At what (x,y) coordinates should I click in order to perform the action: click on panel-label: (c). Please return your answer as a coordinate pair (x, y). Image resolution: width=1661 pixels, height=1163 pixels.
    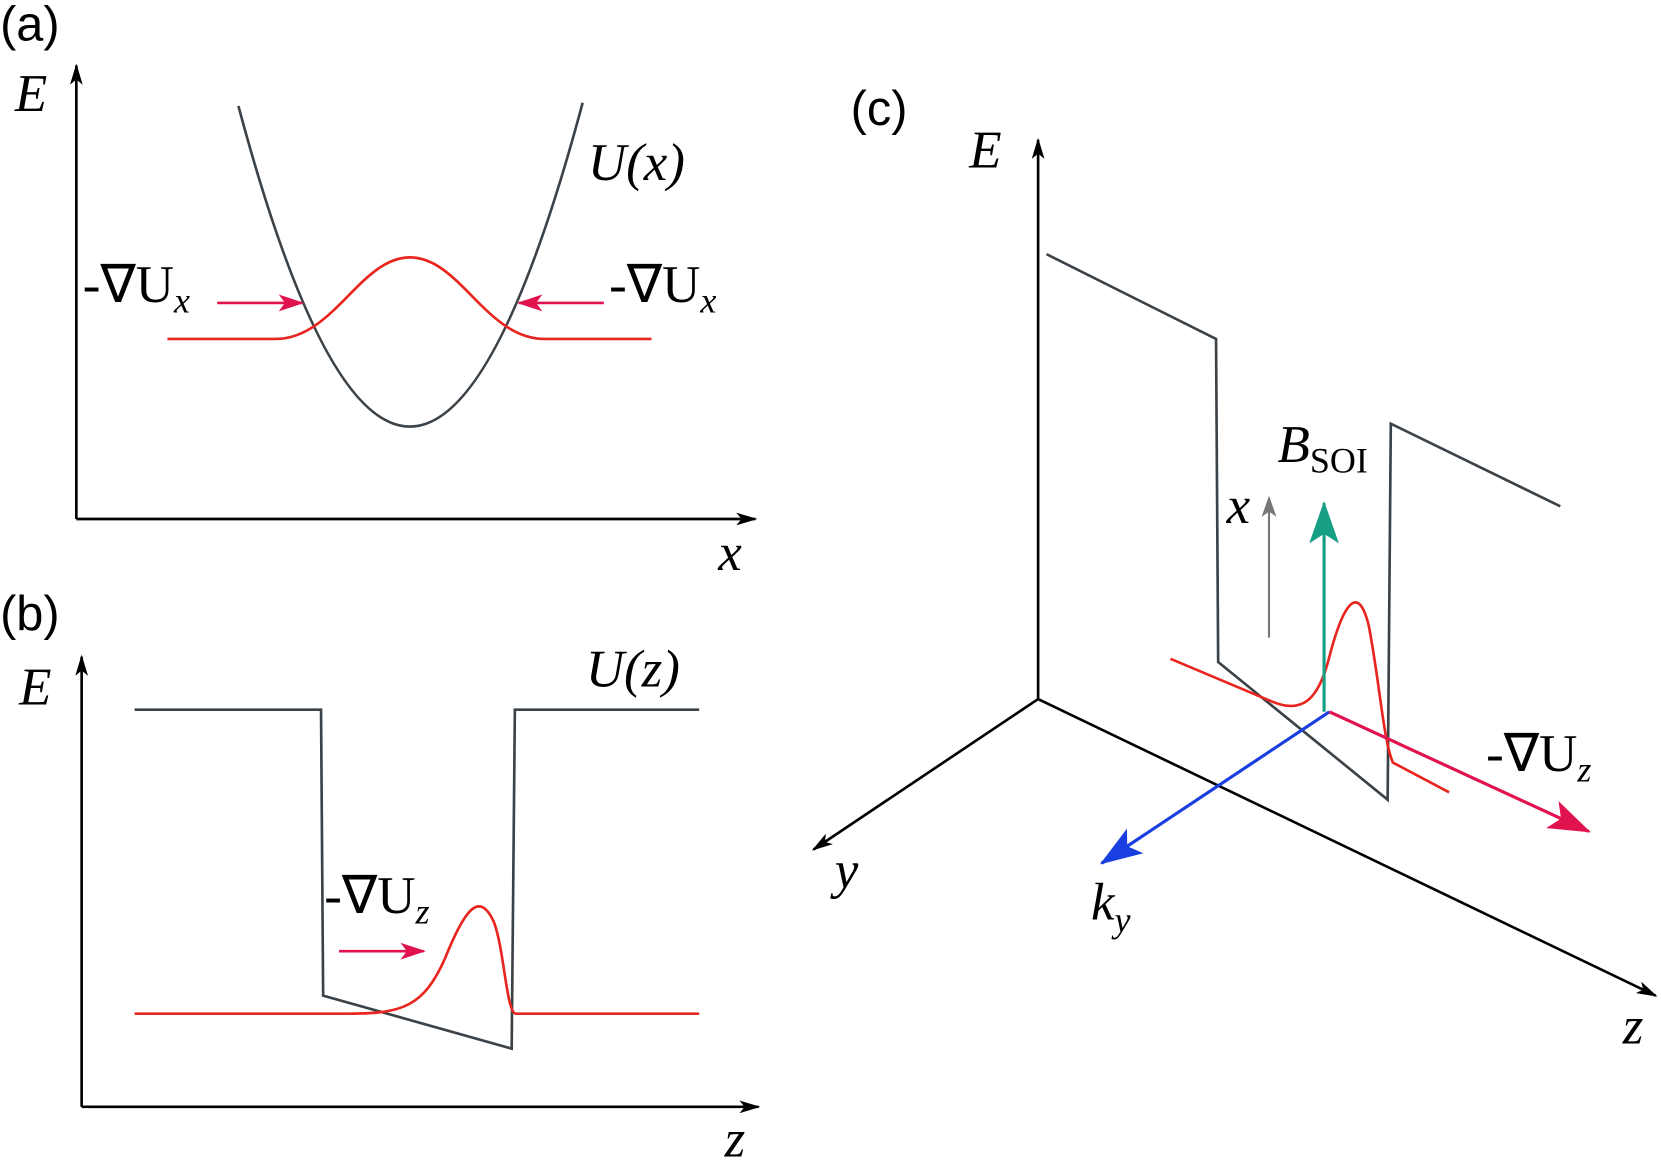
    Looking at the image, I should click on (879, 109).